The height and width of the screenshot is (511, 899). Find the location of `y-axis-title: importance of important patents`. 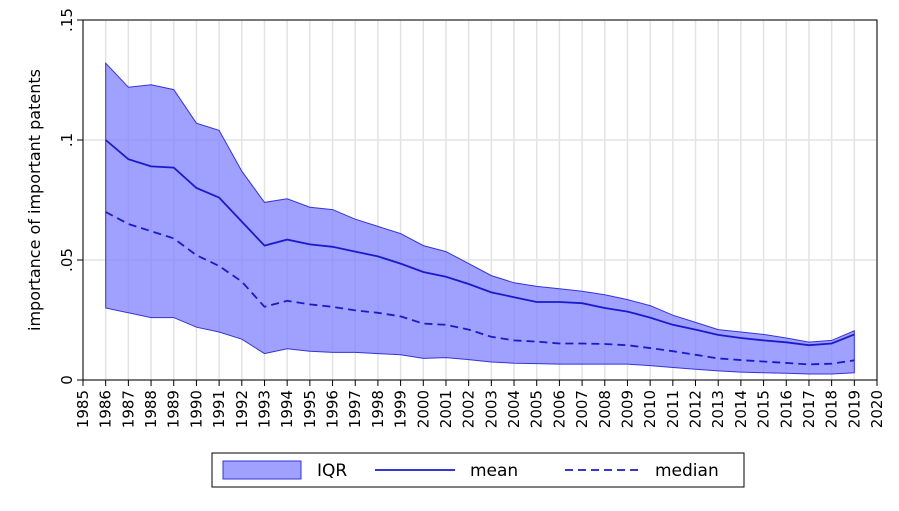

y-axis-title: importance of important patents is located at coordinates (34, 200).